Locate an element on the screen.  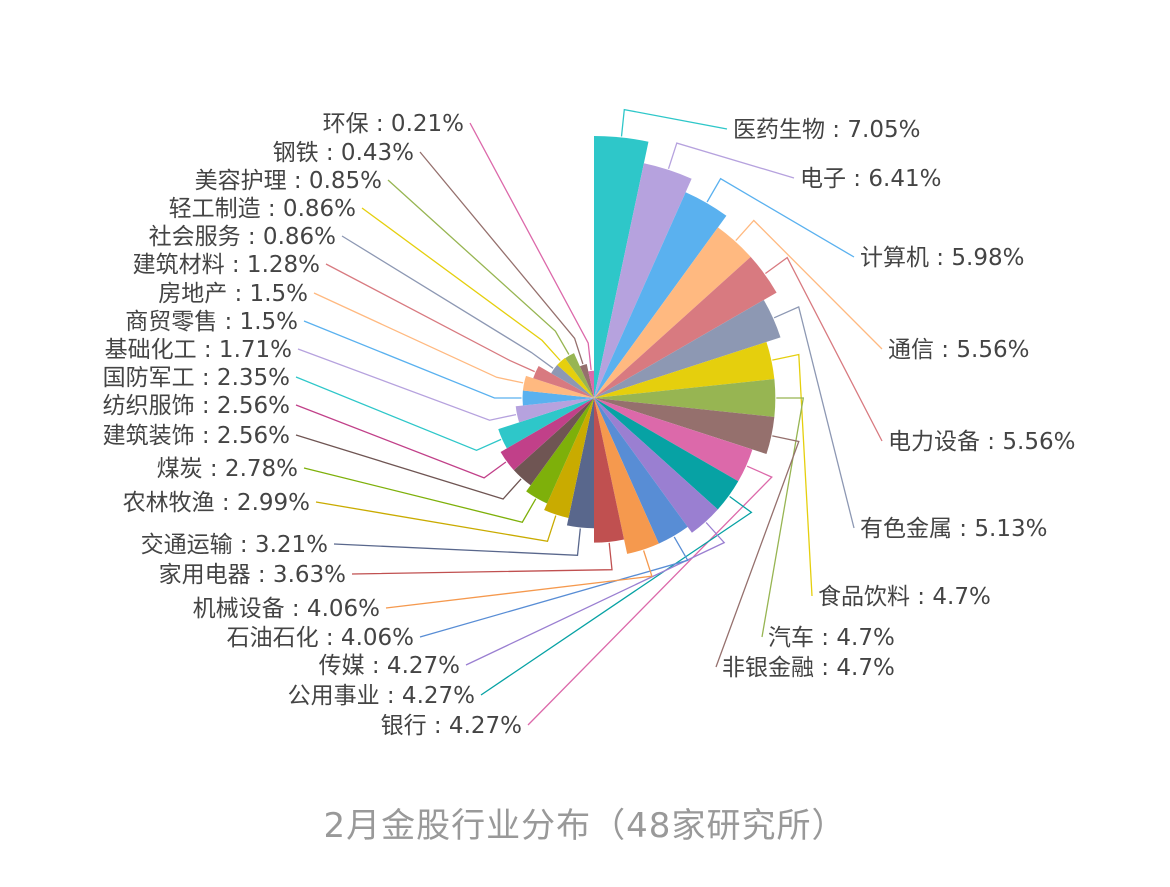
slice-label: 房地产 : 1.5% is located at coordinates (233, 294).